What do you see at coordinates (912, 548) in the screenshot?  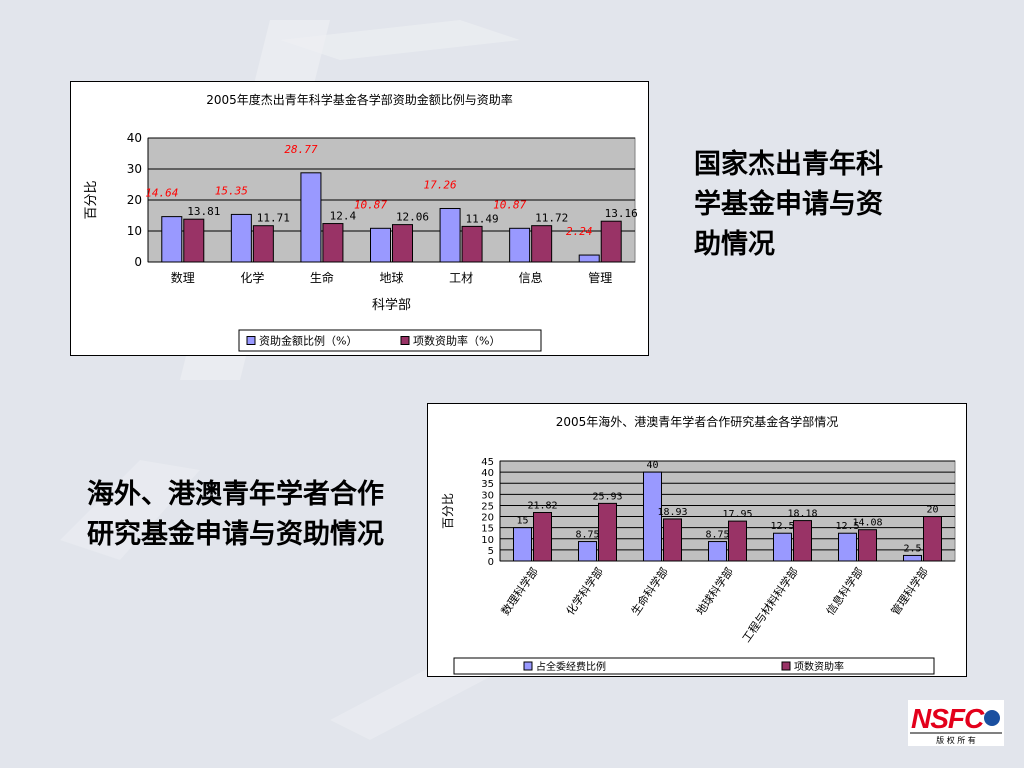 I see `data-label: 2.5` at bounding box center [912, 548].